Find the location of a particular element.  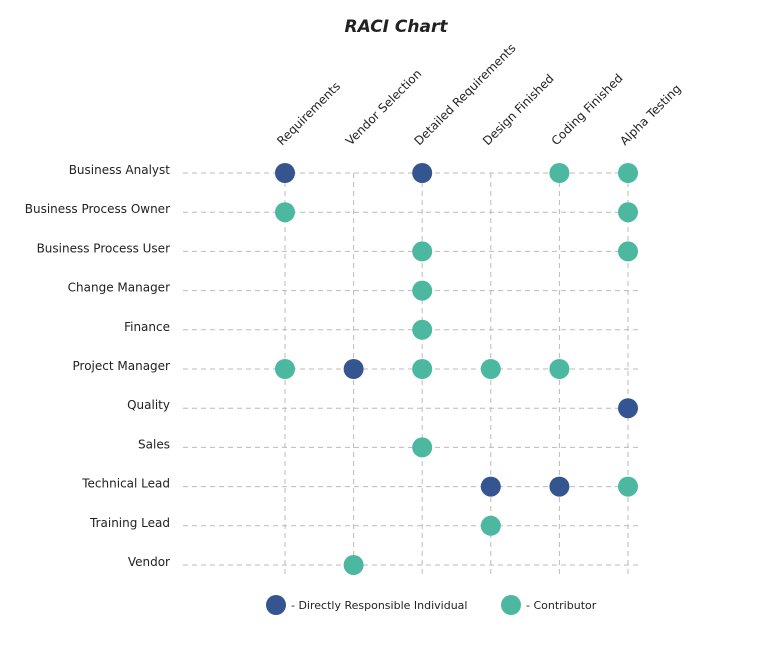

column-label: Coding Finished is located at coordinates (587, 109).